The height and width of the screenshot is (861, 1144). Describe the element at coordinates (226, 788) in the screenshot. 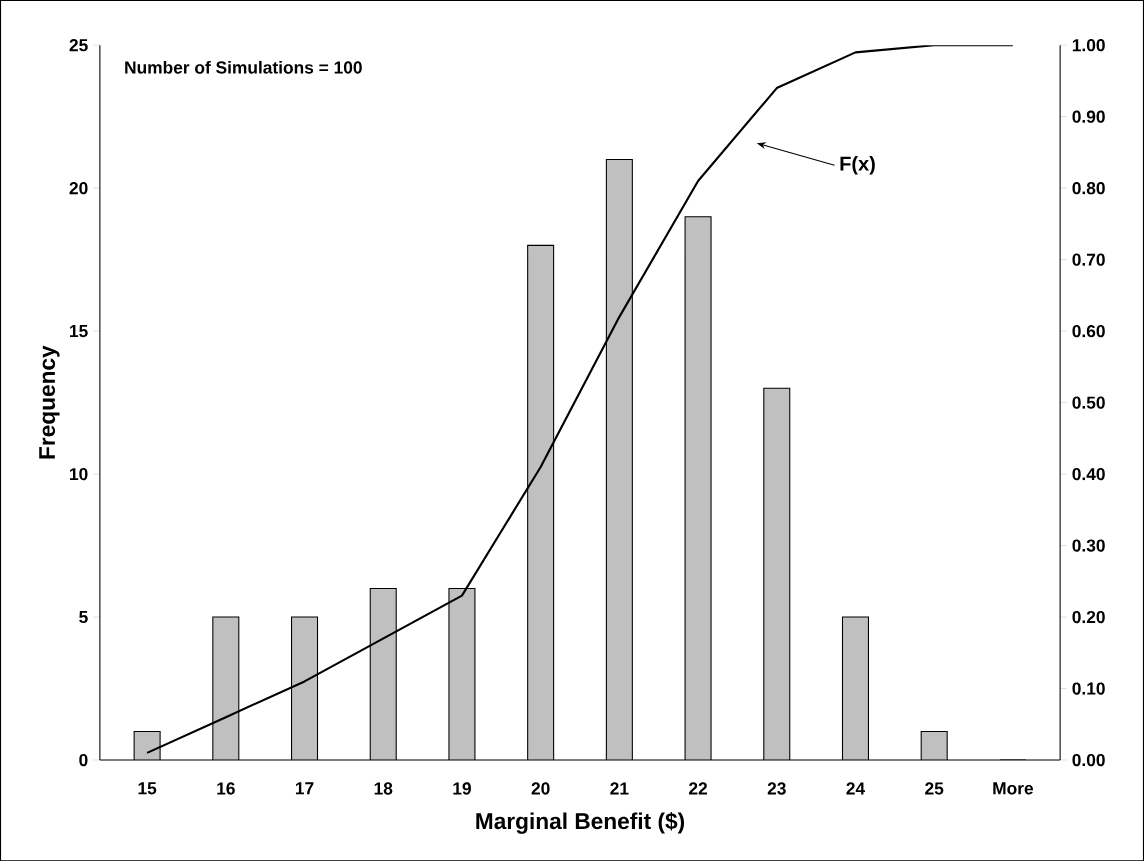

I see `x-tick-label: 16` at that location.